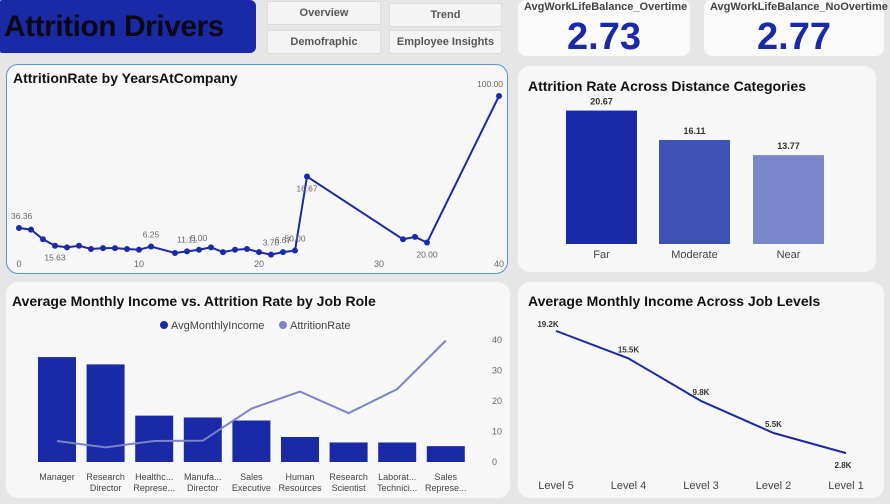  Describe the element at coordinates (843, 465) in the screenshot. I see `data-label: 2.8K` at that location.